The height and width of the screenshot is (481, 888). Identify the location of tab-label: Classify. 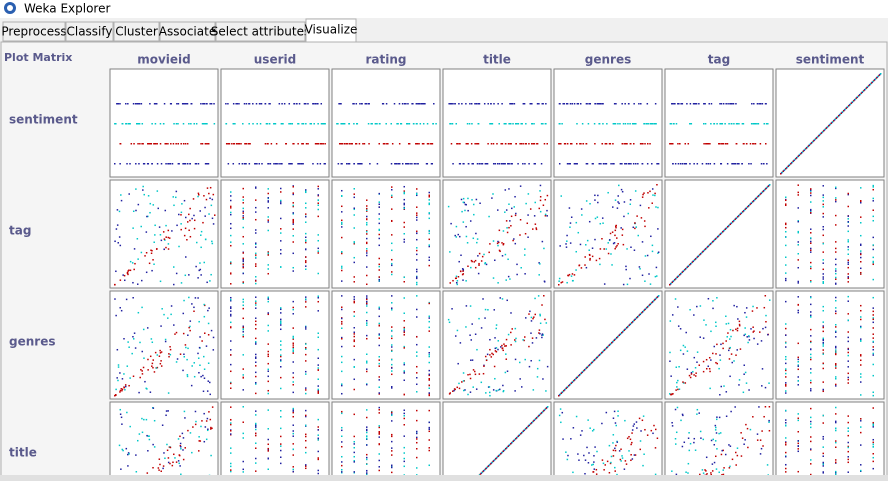
(89, 32).